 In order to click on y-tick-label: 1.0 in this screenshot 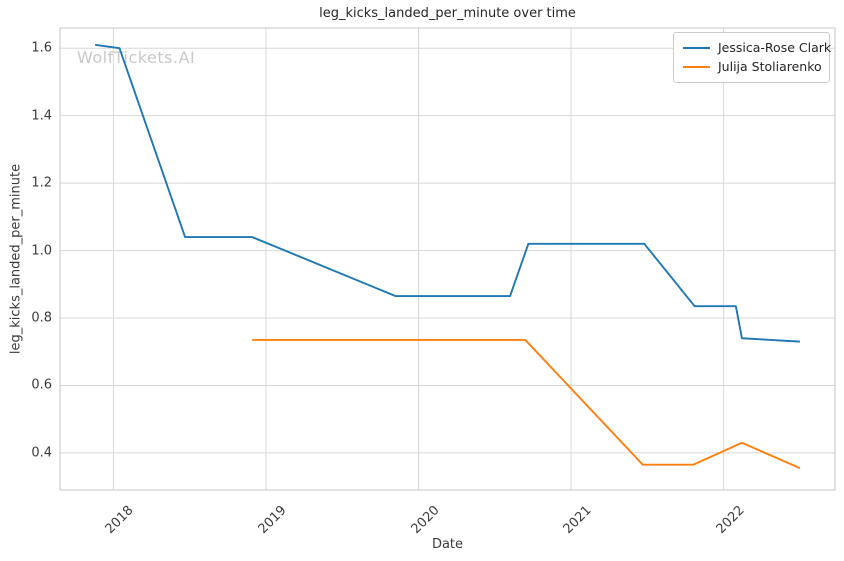, I will do `click(41, 251)`.